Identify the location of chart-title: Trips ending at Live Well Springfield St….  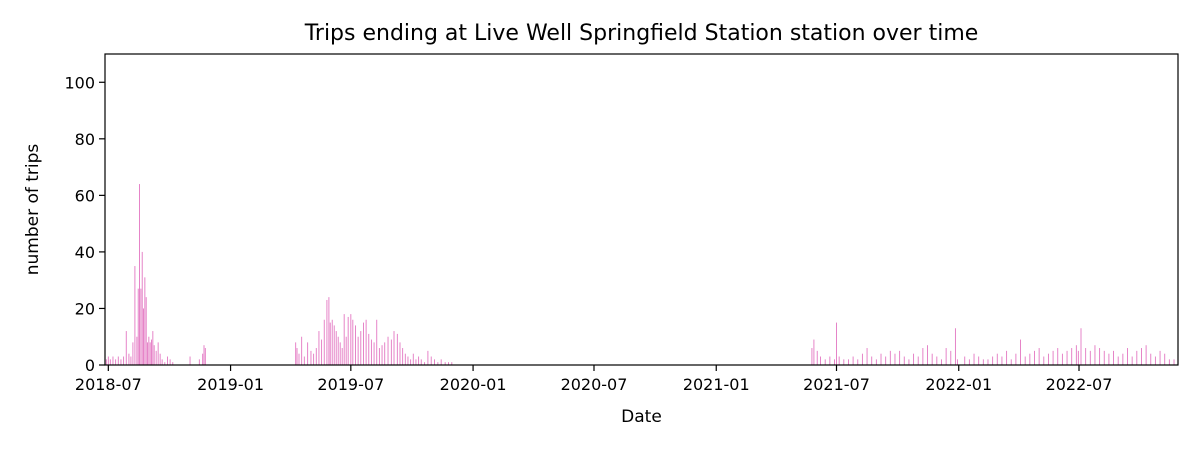
(641, 33).